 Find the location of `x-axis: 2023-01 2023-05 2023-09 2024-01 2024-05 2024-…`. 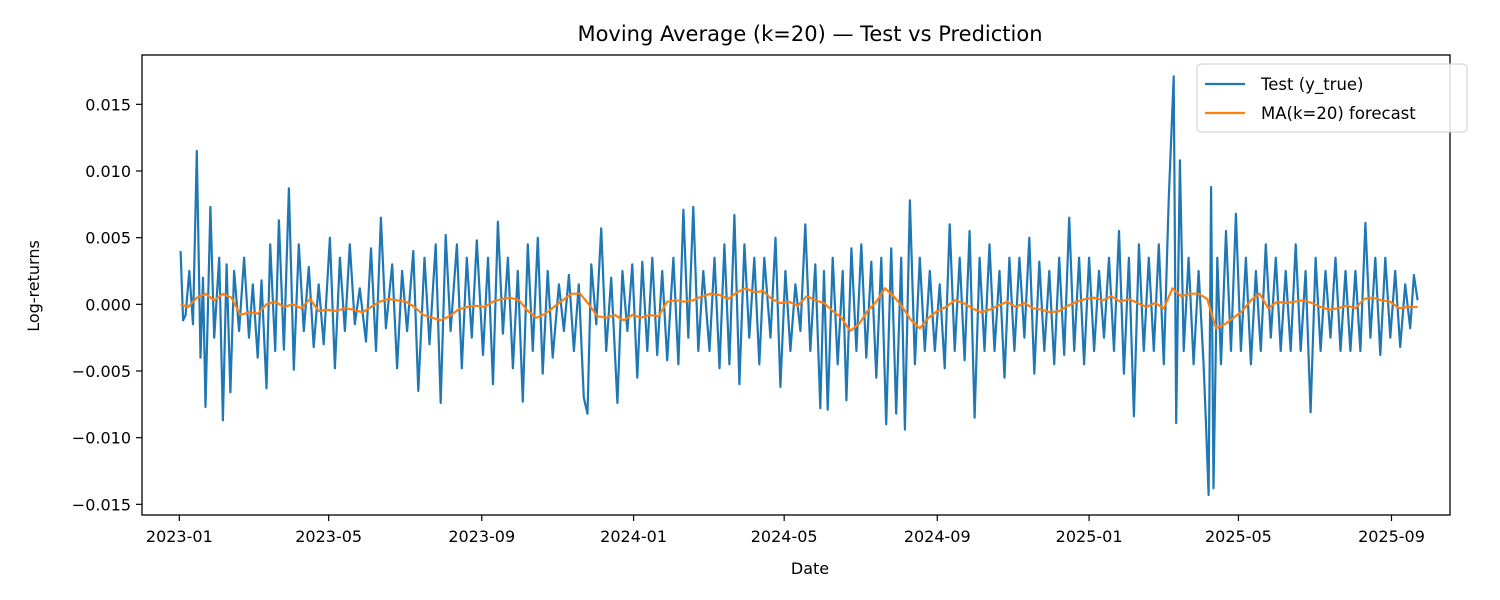

x-axis: 2023-01 2023-05 2023-09 2024-01 2024-05 2024-… is located at coordinates (785, 530).